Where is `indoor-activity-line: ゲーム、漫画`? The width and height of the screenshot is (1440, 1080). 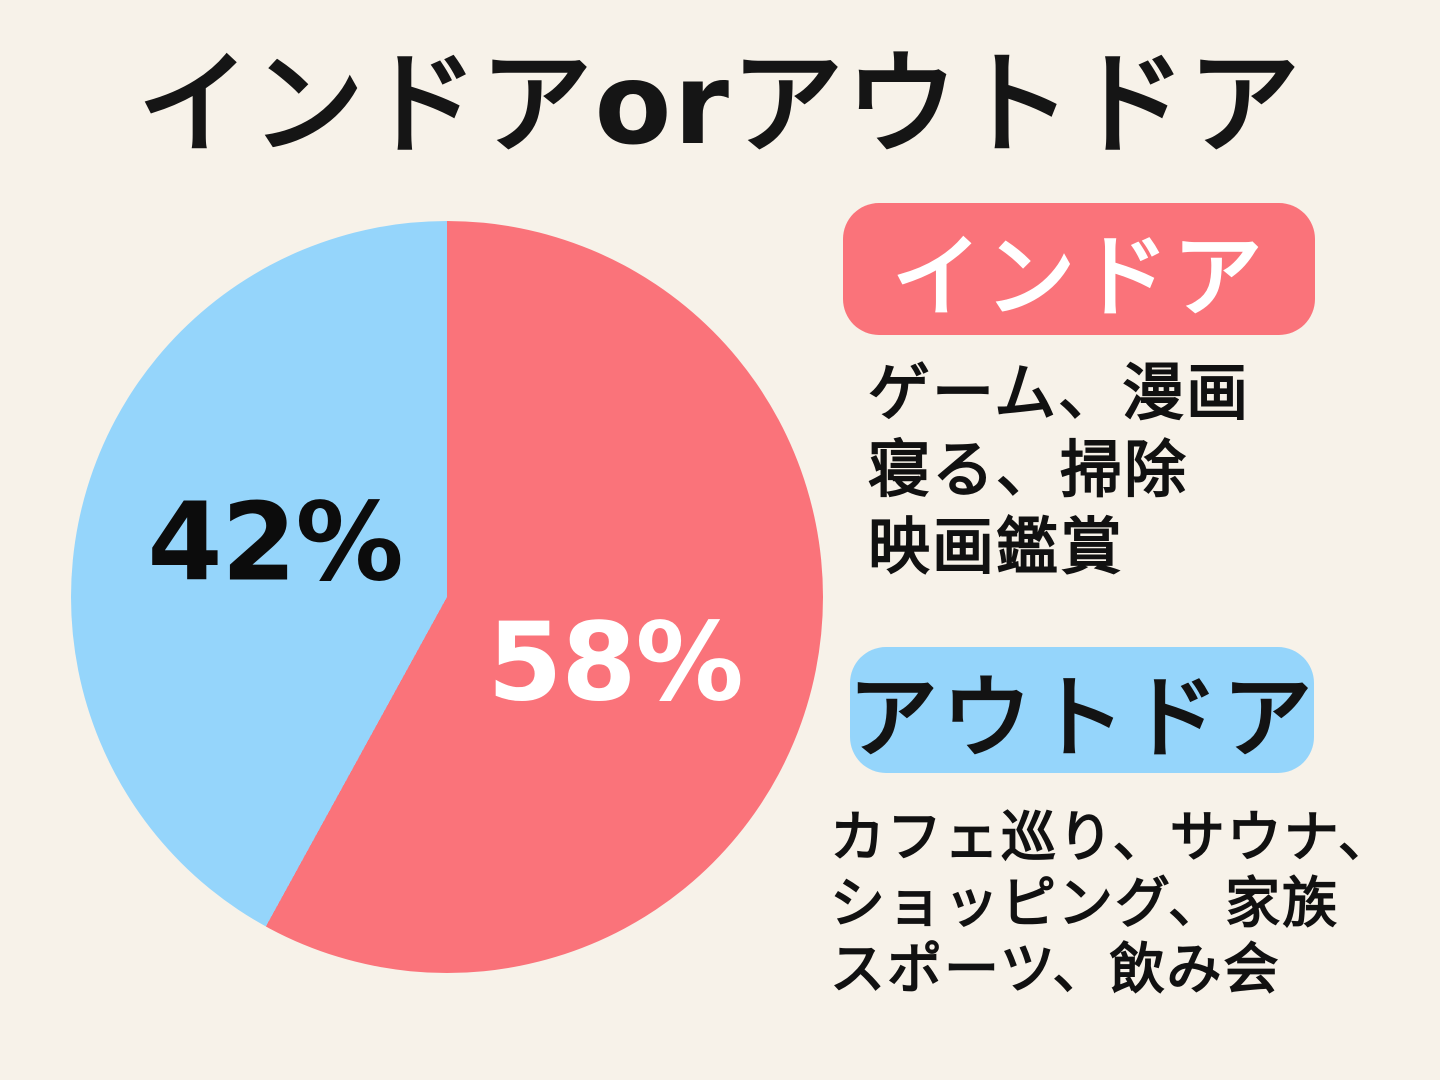 indoor-activity-line: ゲーム、漫画 is located at coordinates (1059, 392).